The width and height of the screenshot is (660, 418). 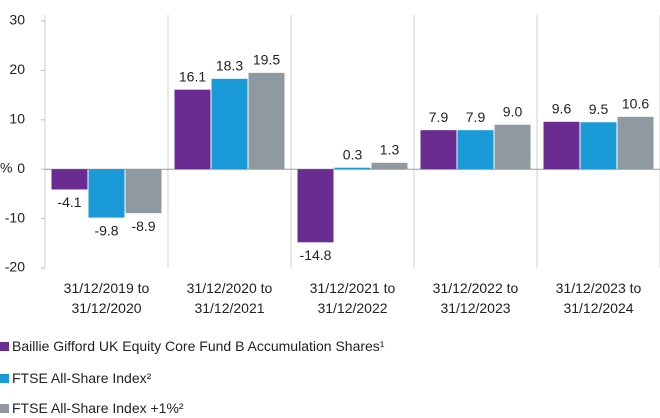 I want to click on legend-entry: FTSE All-Share Index +1%², so click(x=92, y=408).